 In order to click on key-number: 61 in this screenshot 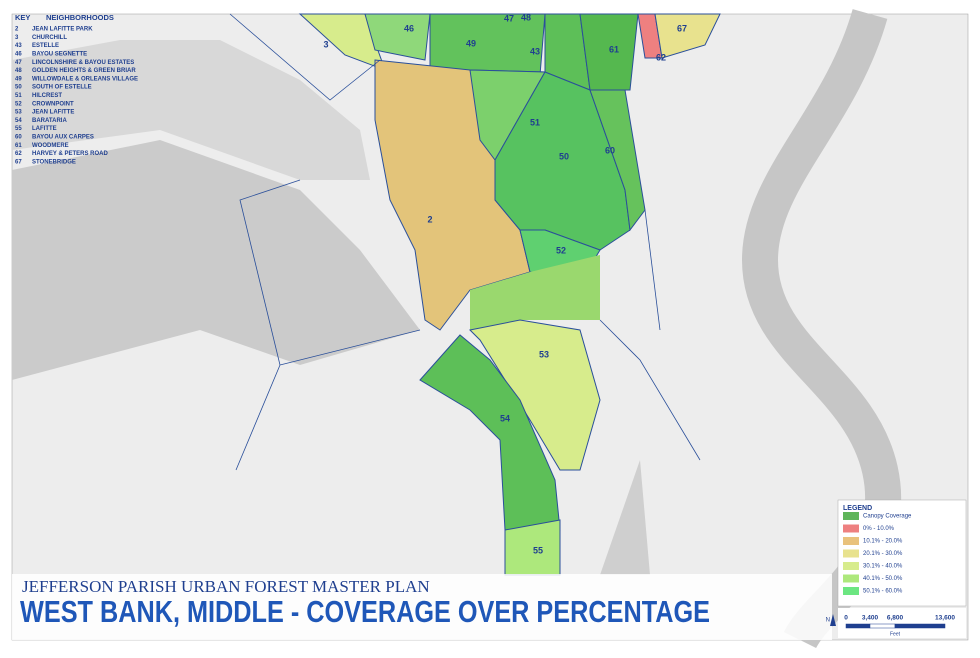, I will do `click(18, 146)`.